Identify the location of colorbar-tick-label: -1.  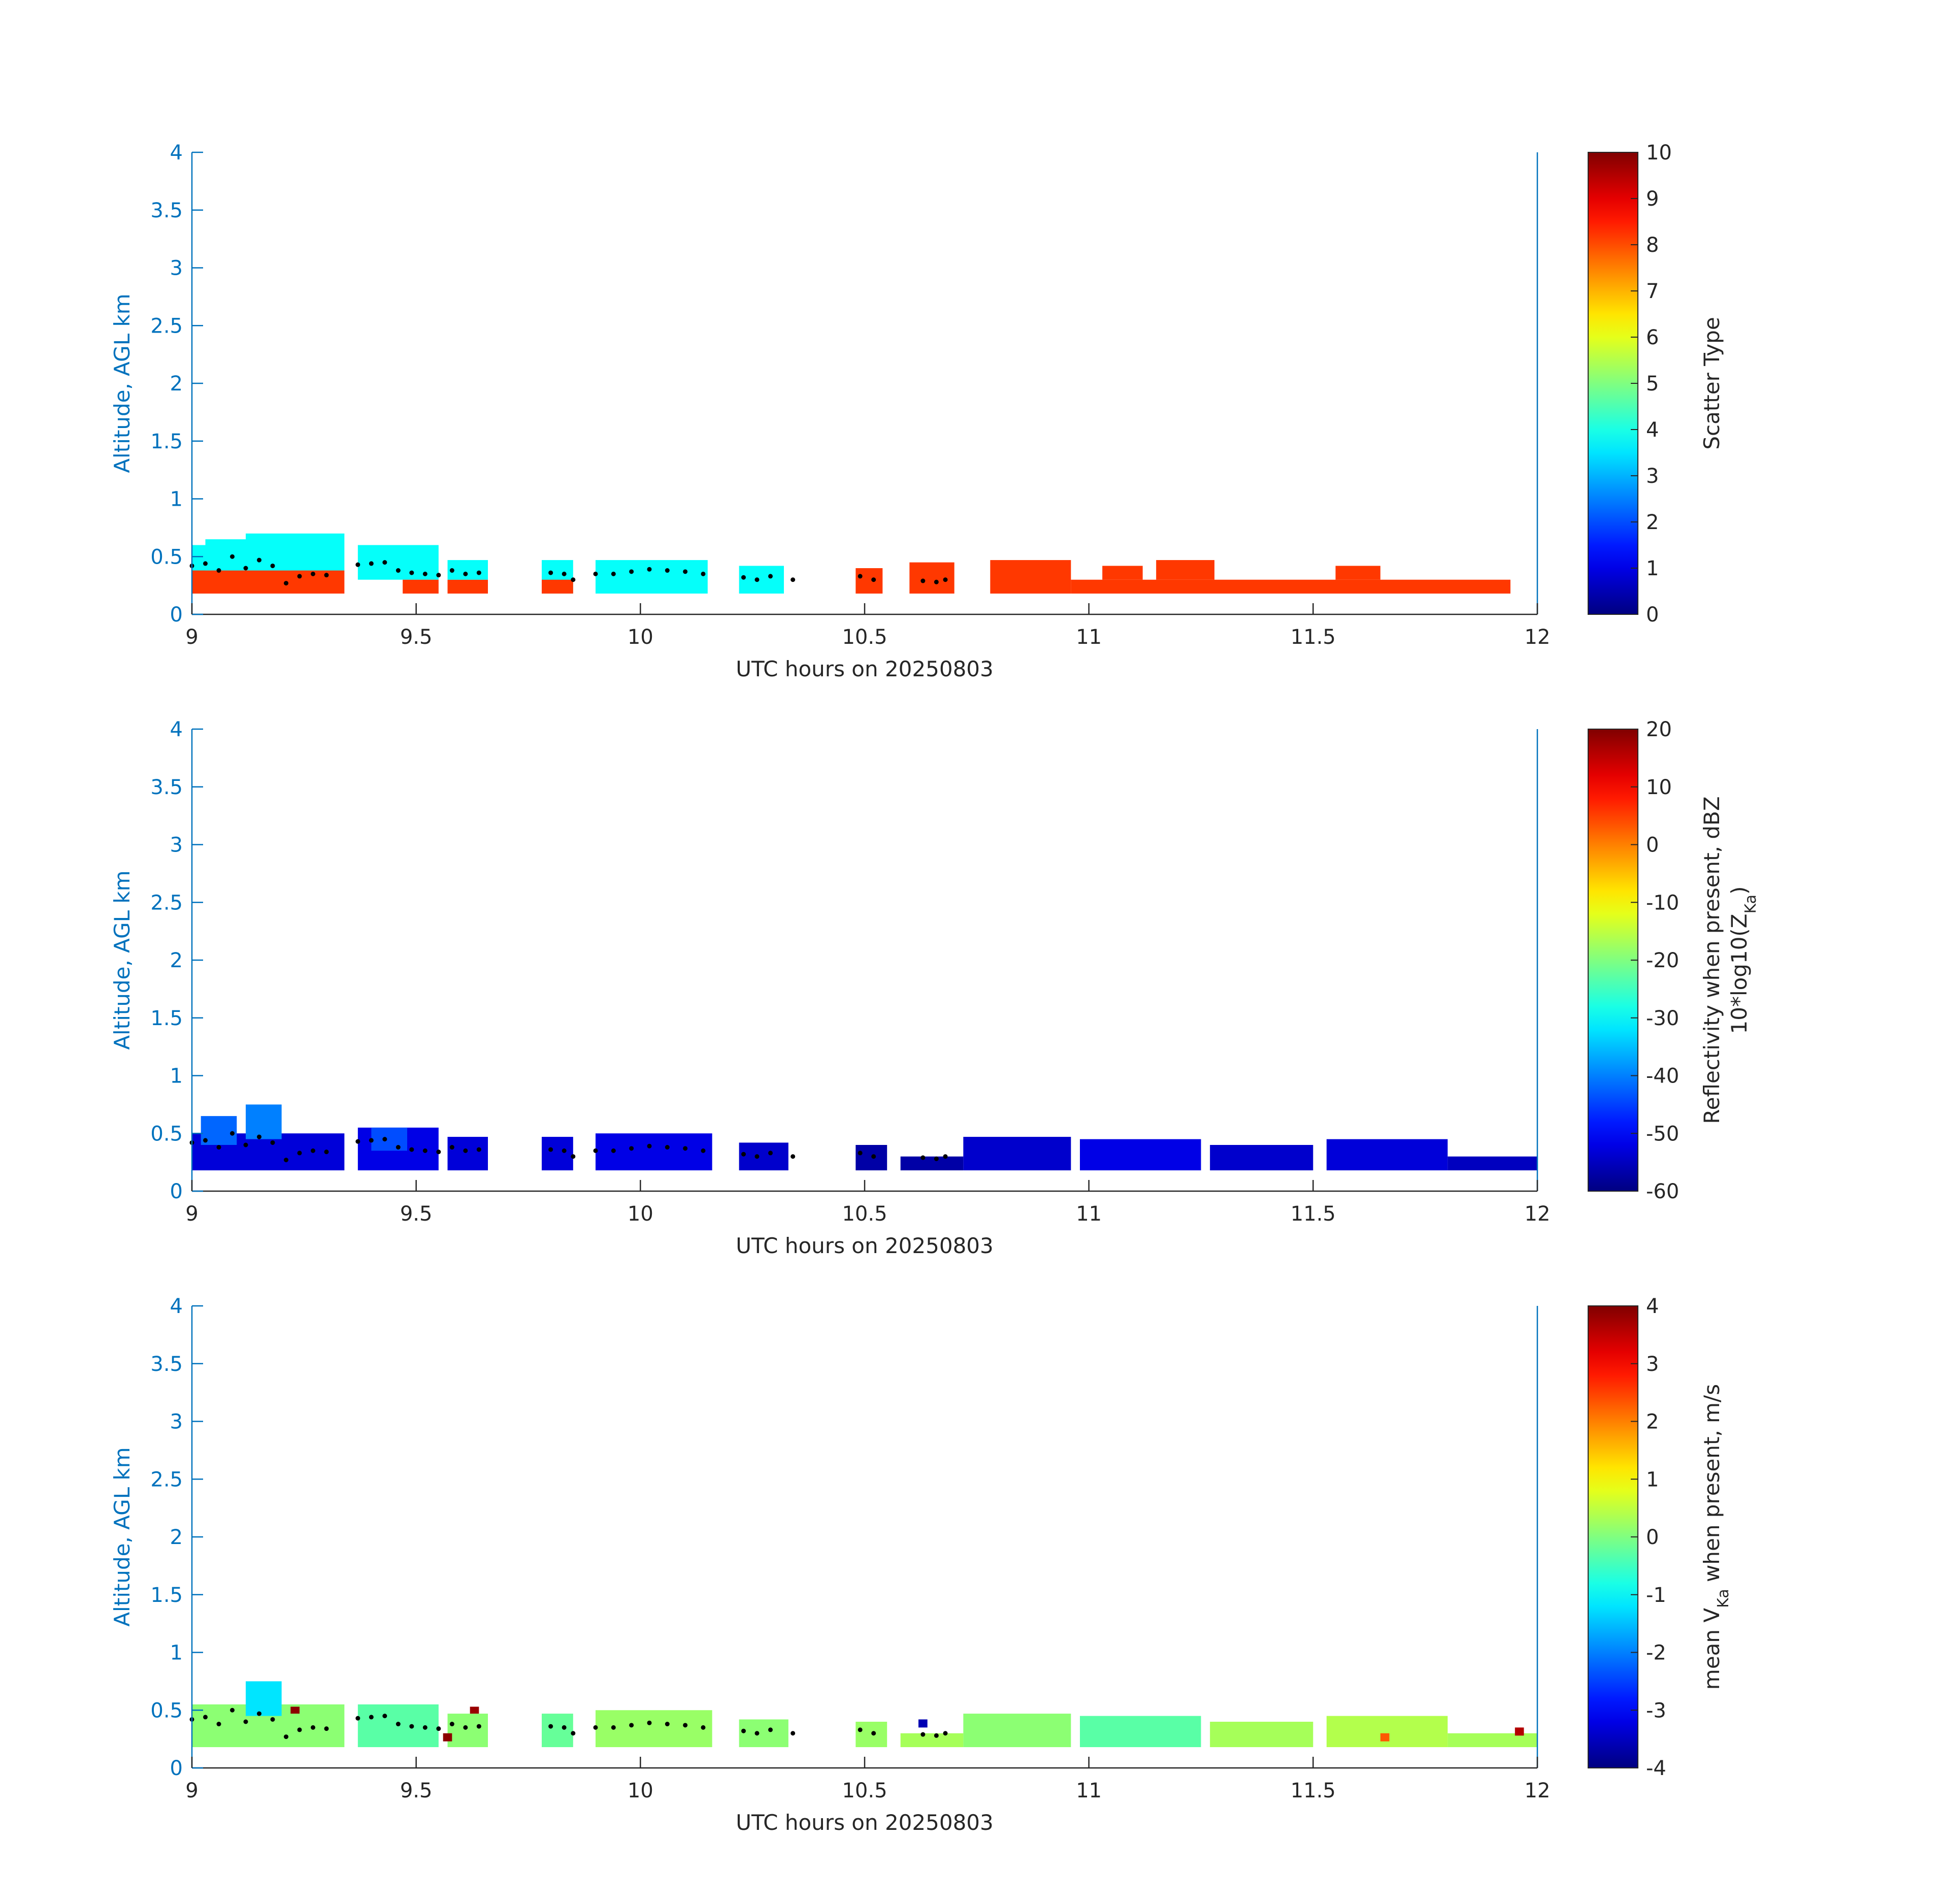
(1656, 1596).